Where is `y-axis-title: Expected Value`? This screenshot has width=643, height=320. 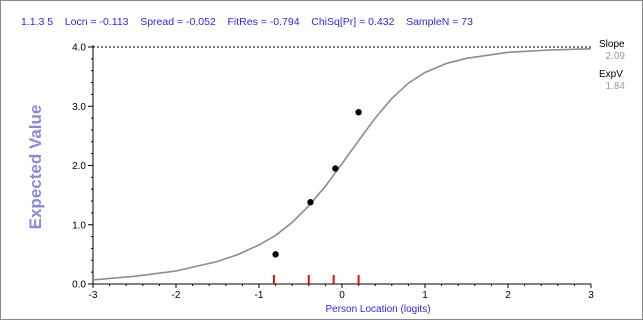
y-axis-title: Expected Value is located at coordinates (35, 167).